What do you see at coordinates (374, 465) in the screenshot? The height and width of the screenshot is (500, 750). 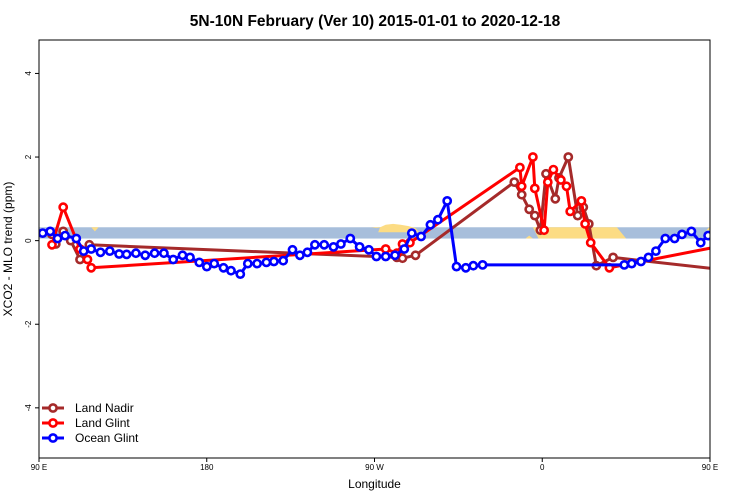 I see `x-axis: 90 E 180 90 W 0 90 E` at bounding box center [374, 465].